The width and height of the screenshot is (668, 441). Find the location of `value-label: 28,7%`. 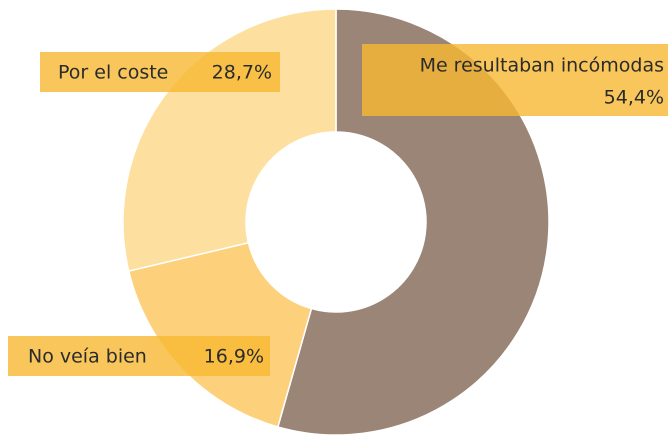

value-label: 28,7% is located at coordinates (242, 73).